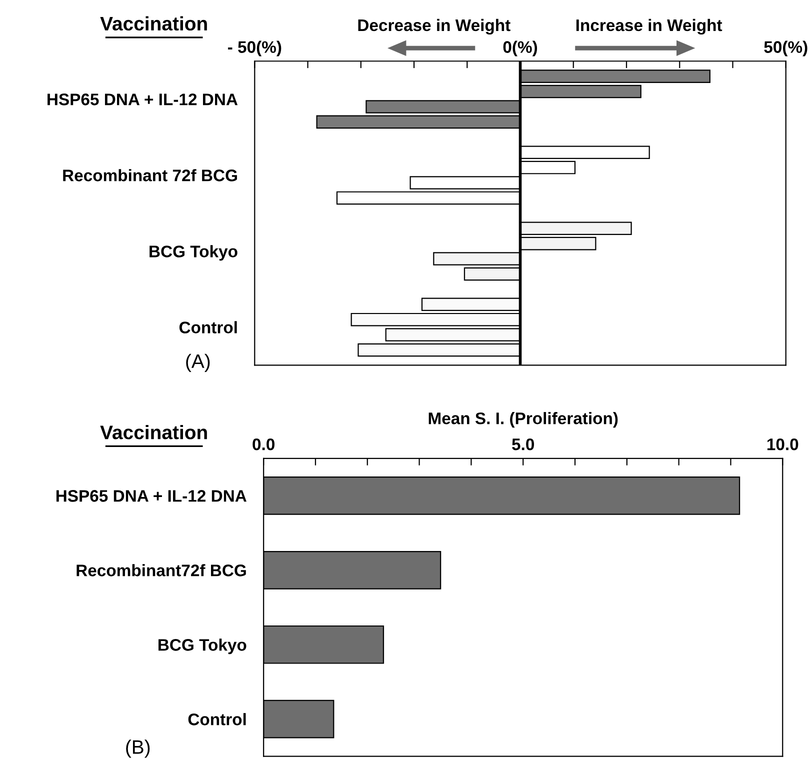 The image size is (811, 764). I want to click on y-tick-label: Recombinant72f BCG, so click(161, 570).